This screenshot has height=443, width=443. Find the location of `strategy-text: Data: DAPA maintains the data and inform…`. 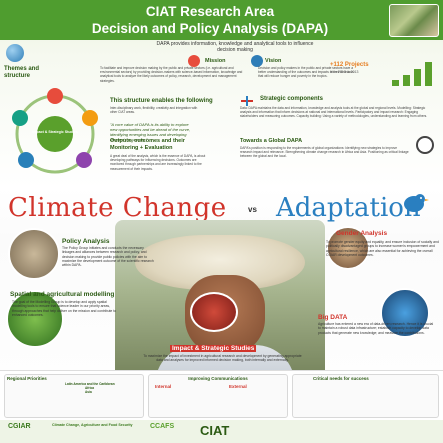

strategy-text: Data: DAPA maintains the data and inform… is located at coordinates (334, 112).